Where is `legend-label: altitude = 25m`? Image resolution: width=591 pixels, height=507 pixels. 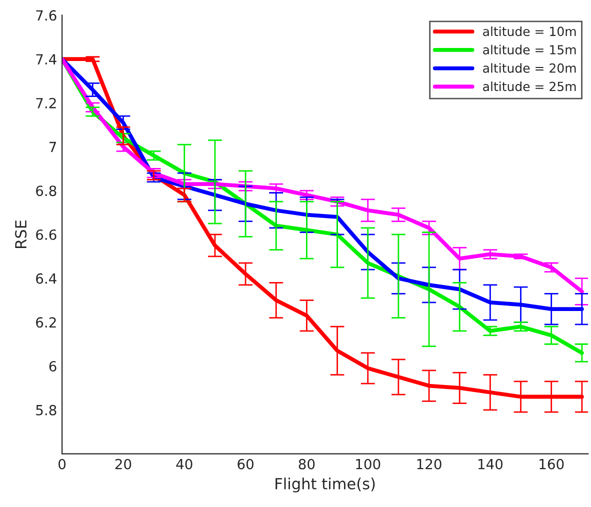 legend-label: altitude = 25m is located at coordinates (529, 87).